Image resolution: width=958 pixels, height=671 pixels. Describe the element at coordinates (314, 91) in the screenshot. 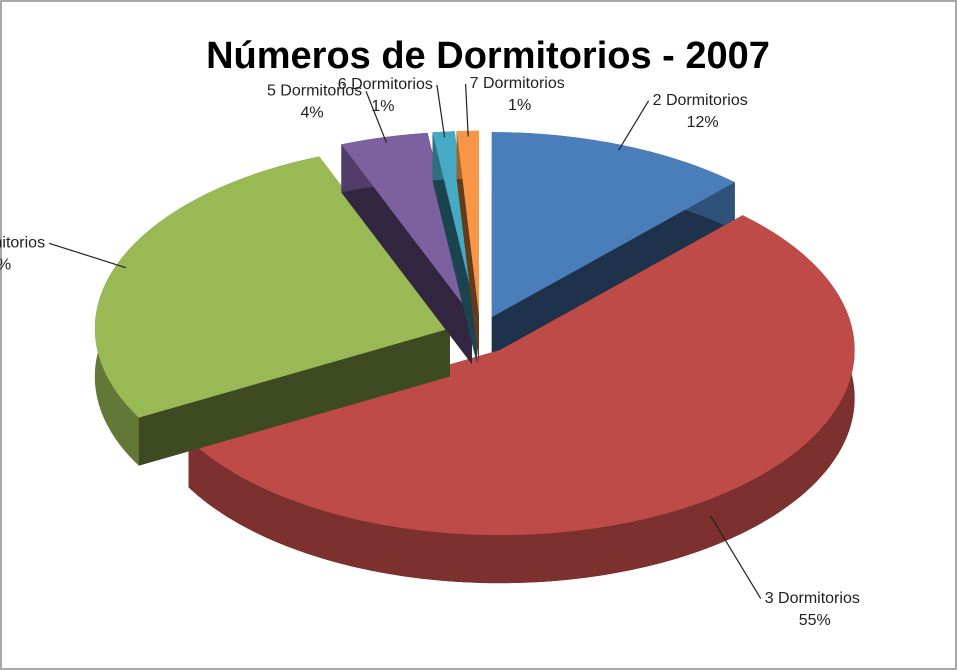

I see `data-label-category: 5 Dormitorios` at that location.